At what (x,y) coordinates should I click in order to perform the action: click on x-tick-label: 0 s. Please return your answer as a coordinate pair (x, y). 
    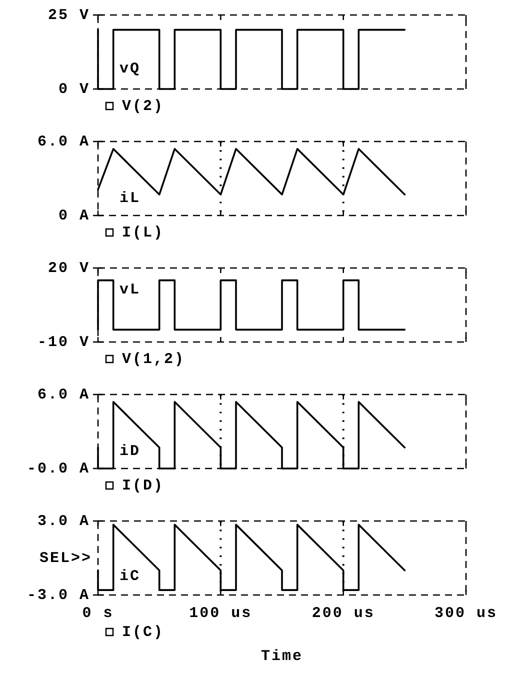
    Looking at the image, I should click on (98, 613).